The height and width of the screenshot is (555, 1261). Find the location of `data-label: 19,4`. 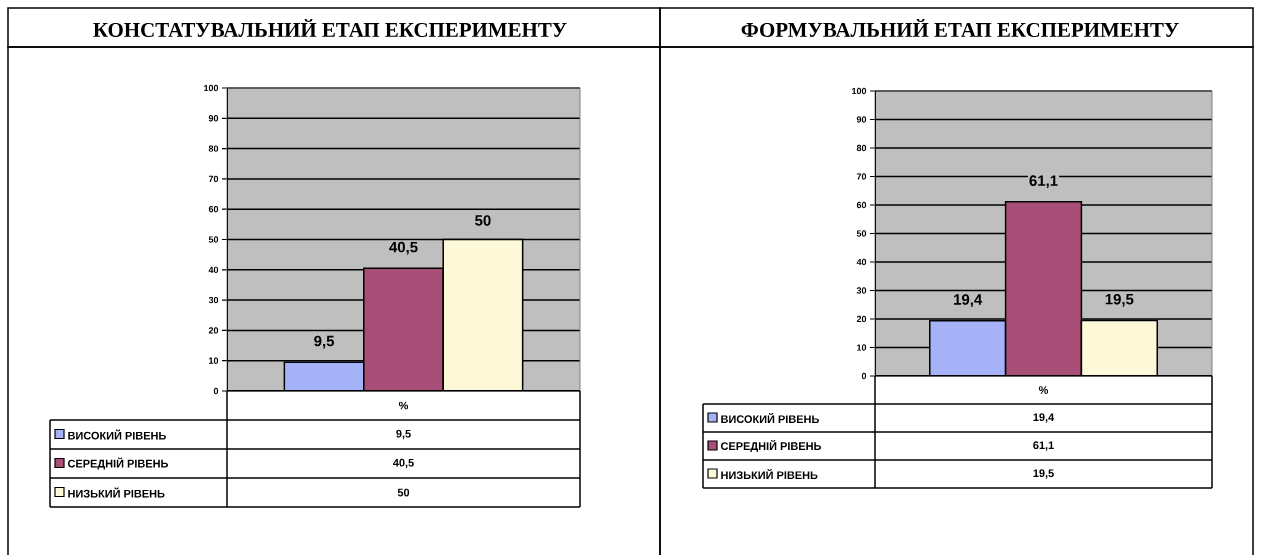

data-label: 19,4 is located at coordinates (968, 300).